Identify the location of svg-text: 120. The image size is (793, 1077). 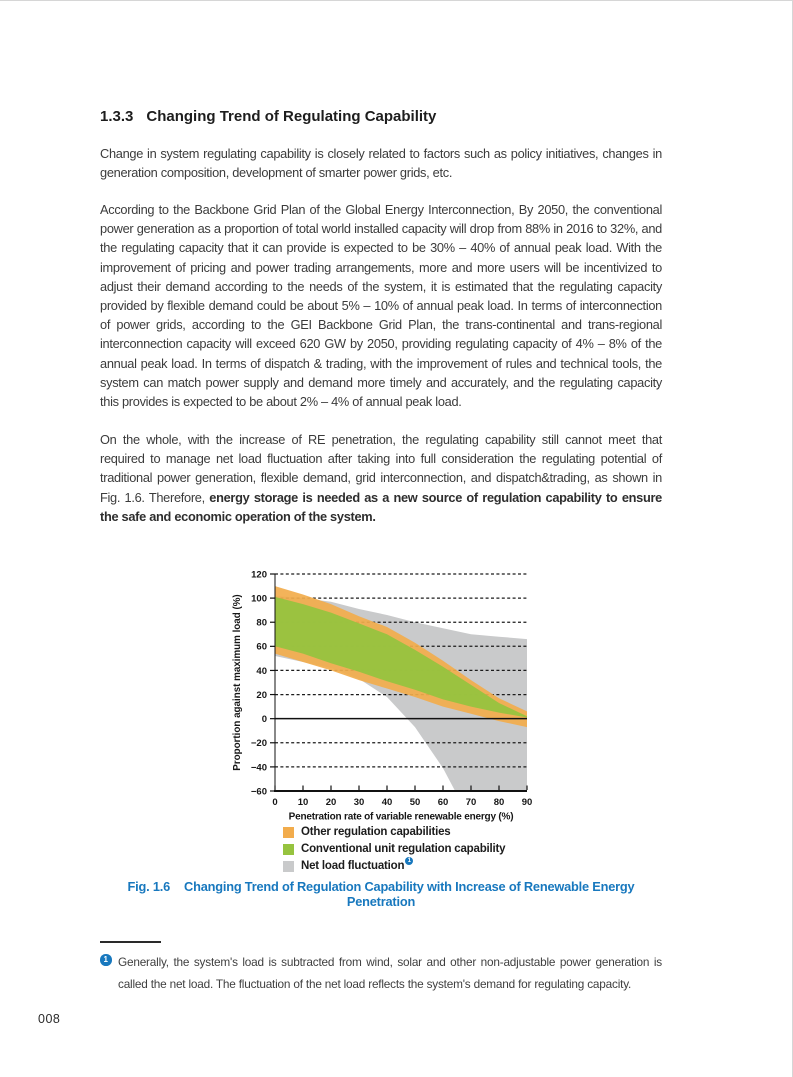
(259, 574).